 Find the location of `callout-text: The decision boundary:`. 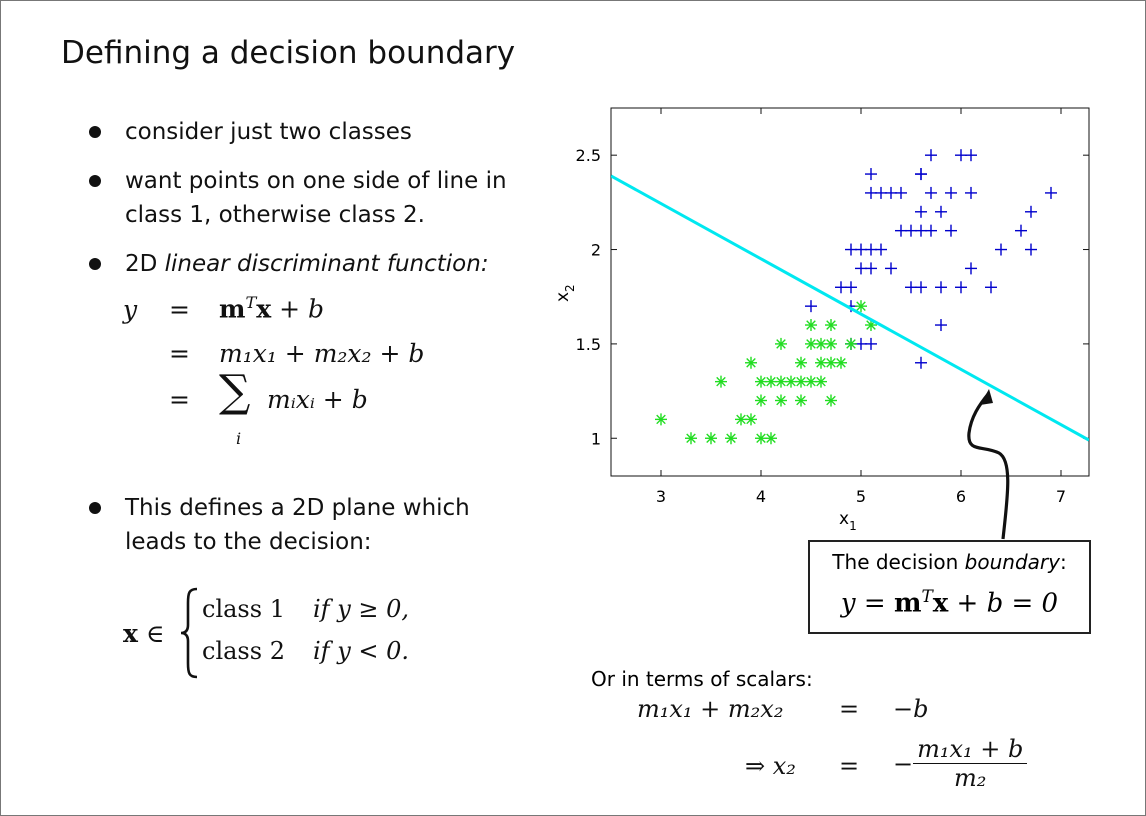

callout-text: The decision boundary: is located at coordinates (949, 562).